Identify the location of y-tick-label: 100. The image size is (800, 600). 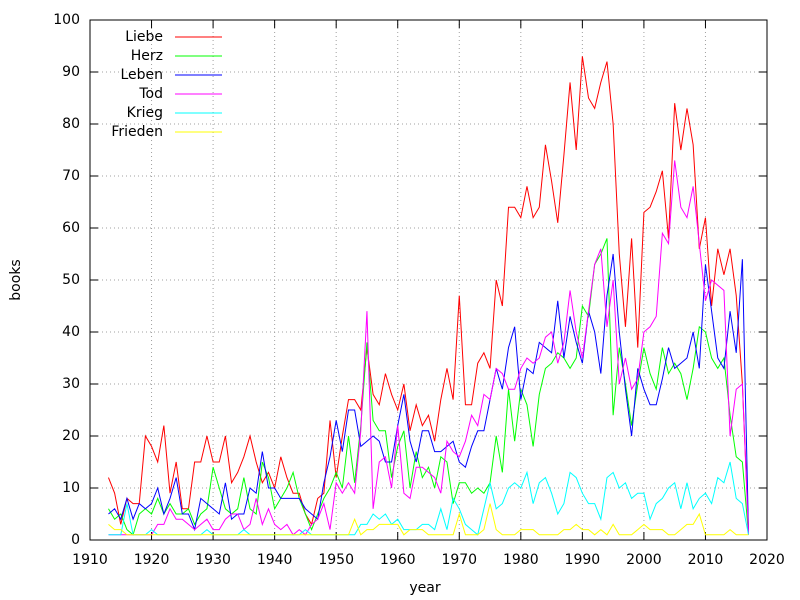
(66, 20).